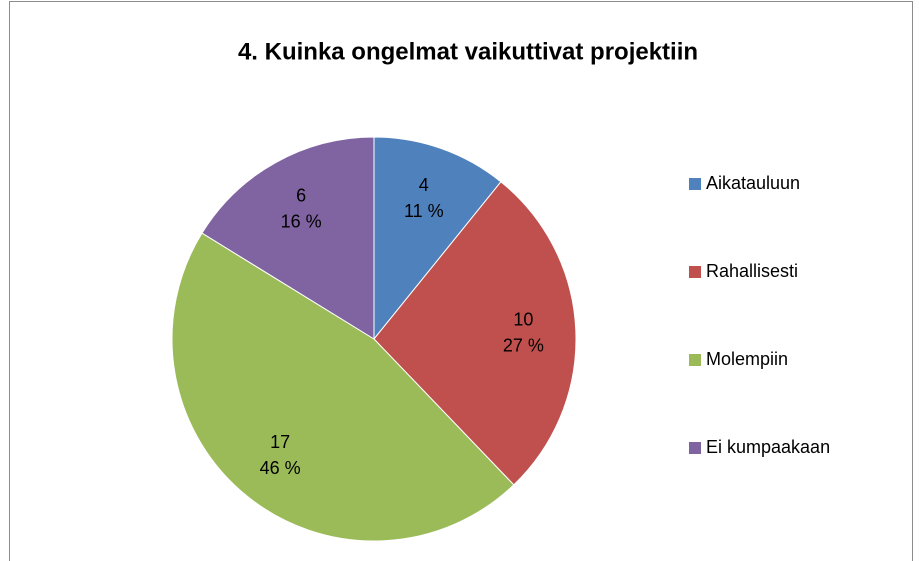  I want to click on legend-label: Rahallisesti, so click(752, 271).